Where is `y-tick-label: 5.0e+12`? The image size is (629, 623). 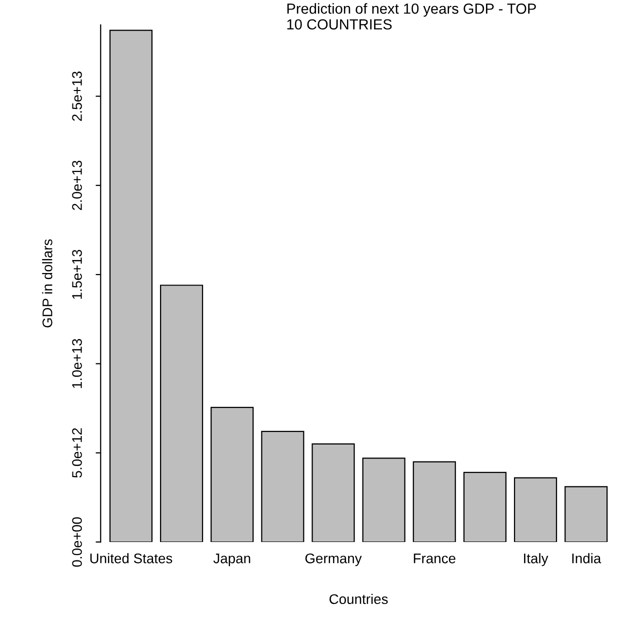 y-tick-label: 5.0e+12 is located at coordinates (77, 453).